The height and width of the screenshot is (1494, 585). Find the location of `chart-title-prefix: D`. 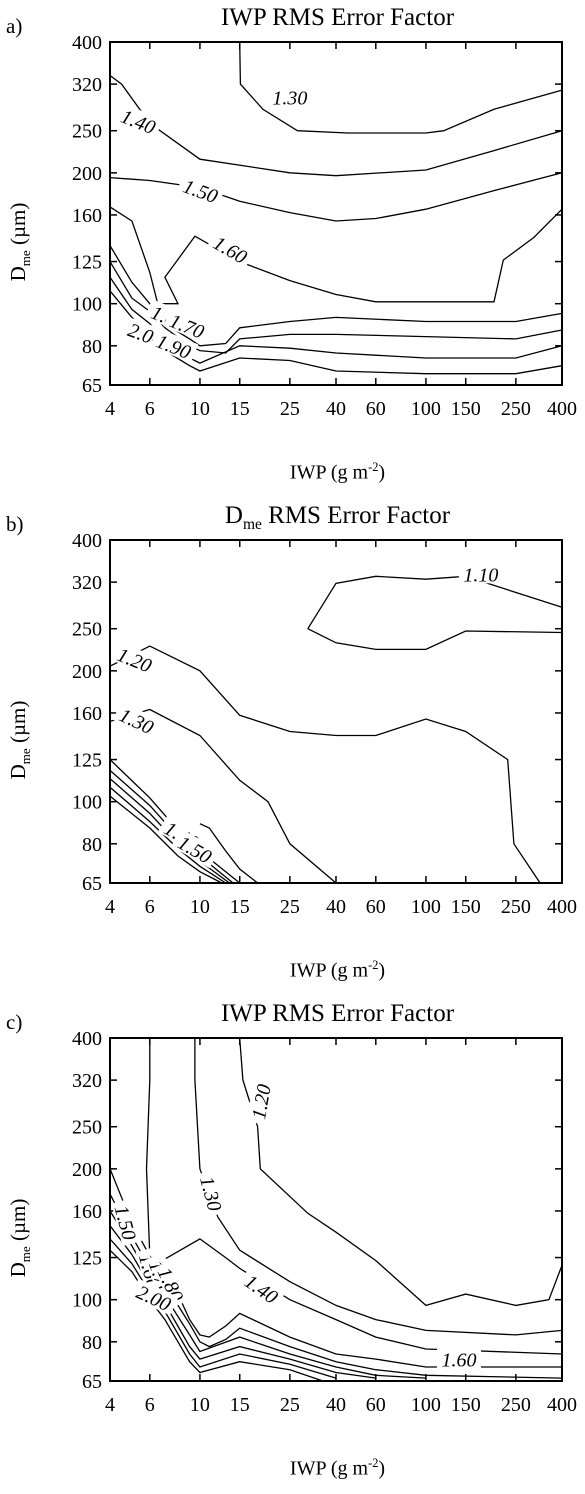

chart-title-prefix: D is located at coordinates (233, 515).